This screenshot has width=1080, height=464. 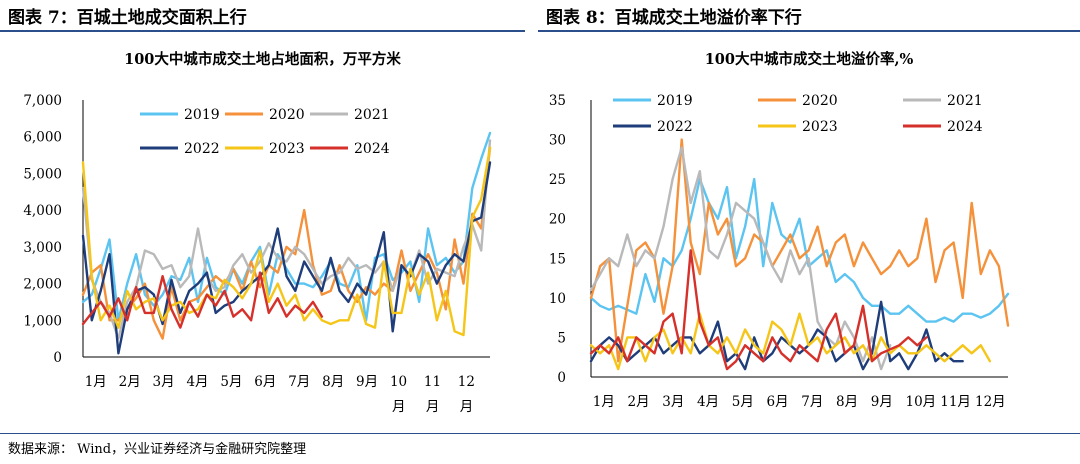 What do you see at coordinates (920, 402) in the screenshot?
I see `x-tick-label: 10月` at bounding box center [920, 402].